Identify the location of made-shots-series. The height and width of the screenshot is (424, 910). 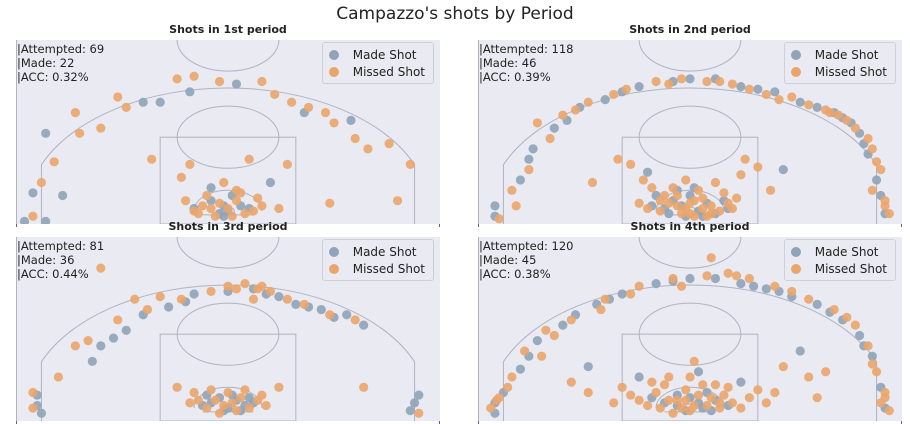
(228, 351).